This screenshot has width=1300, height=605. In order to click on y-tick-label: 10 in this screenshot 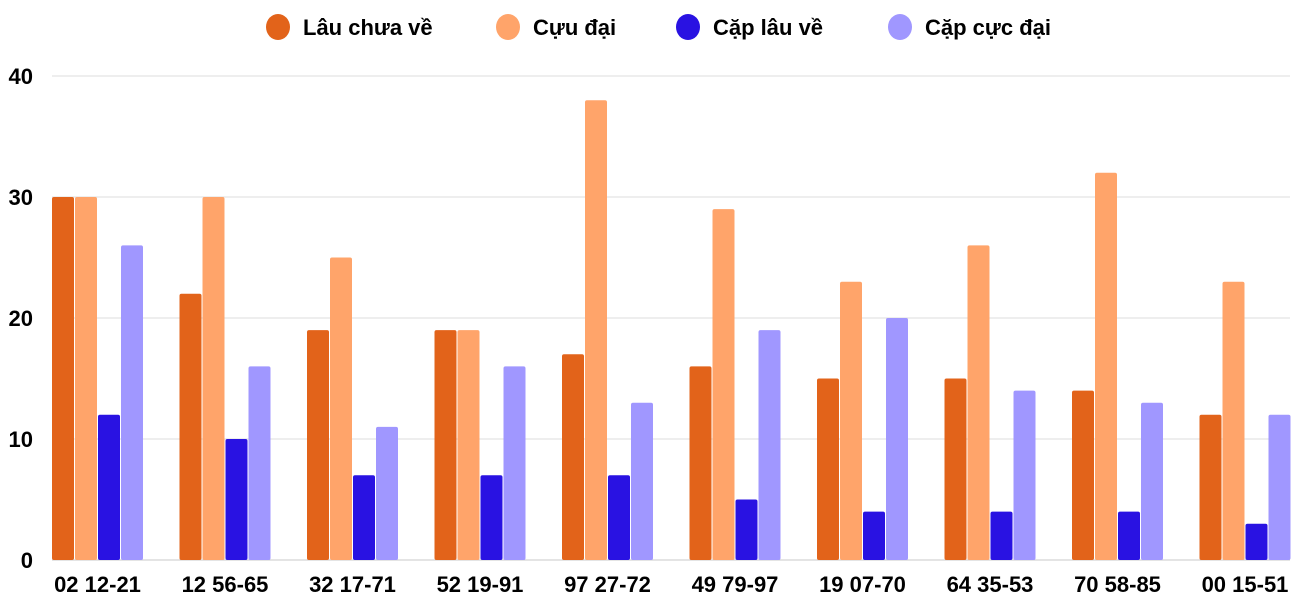, I will do `click(21, 439)`.